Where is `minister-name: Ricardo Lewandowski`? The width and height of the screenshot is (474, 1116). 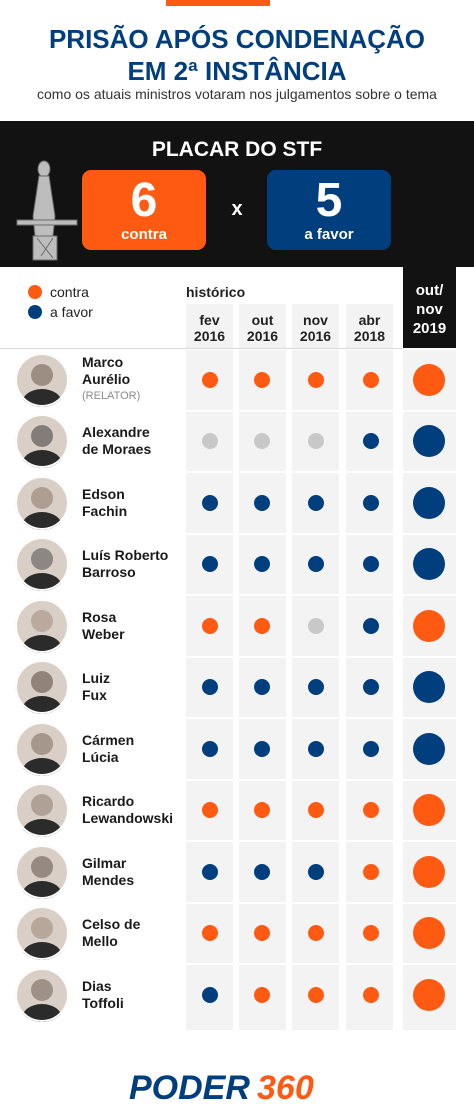
minister-name: Ricardo Lewandowski is located at coordinates (127, 810).